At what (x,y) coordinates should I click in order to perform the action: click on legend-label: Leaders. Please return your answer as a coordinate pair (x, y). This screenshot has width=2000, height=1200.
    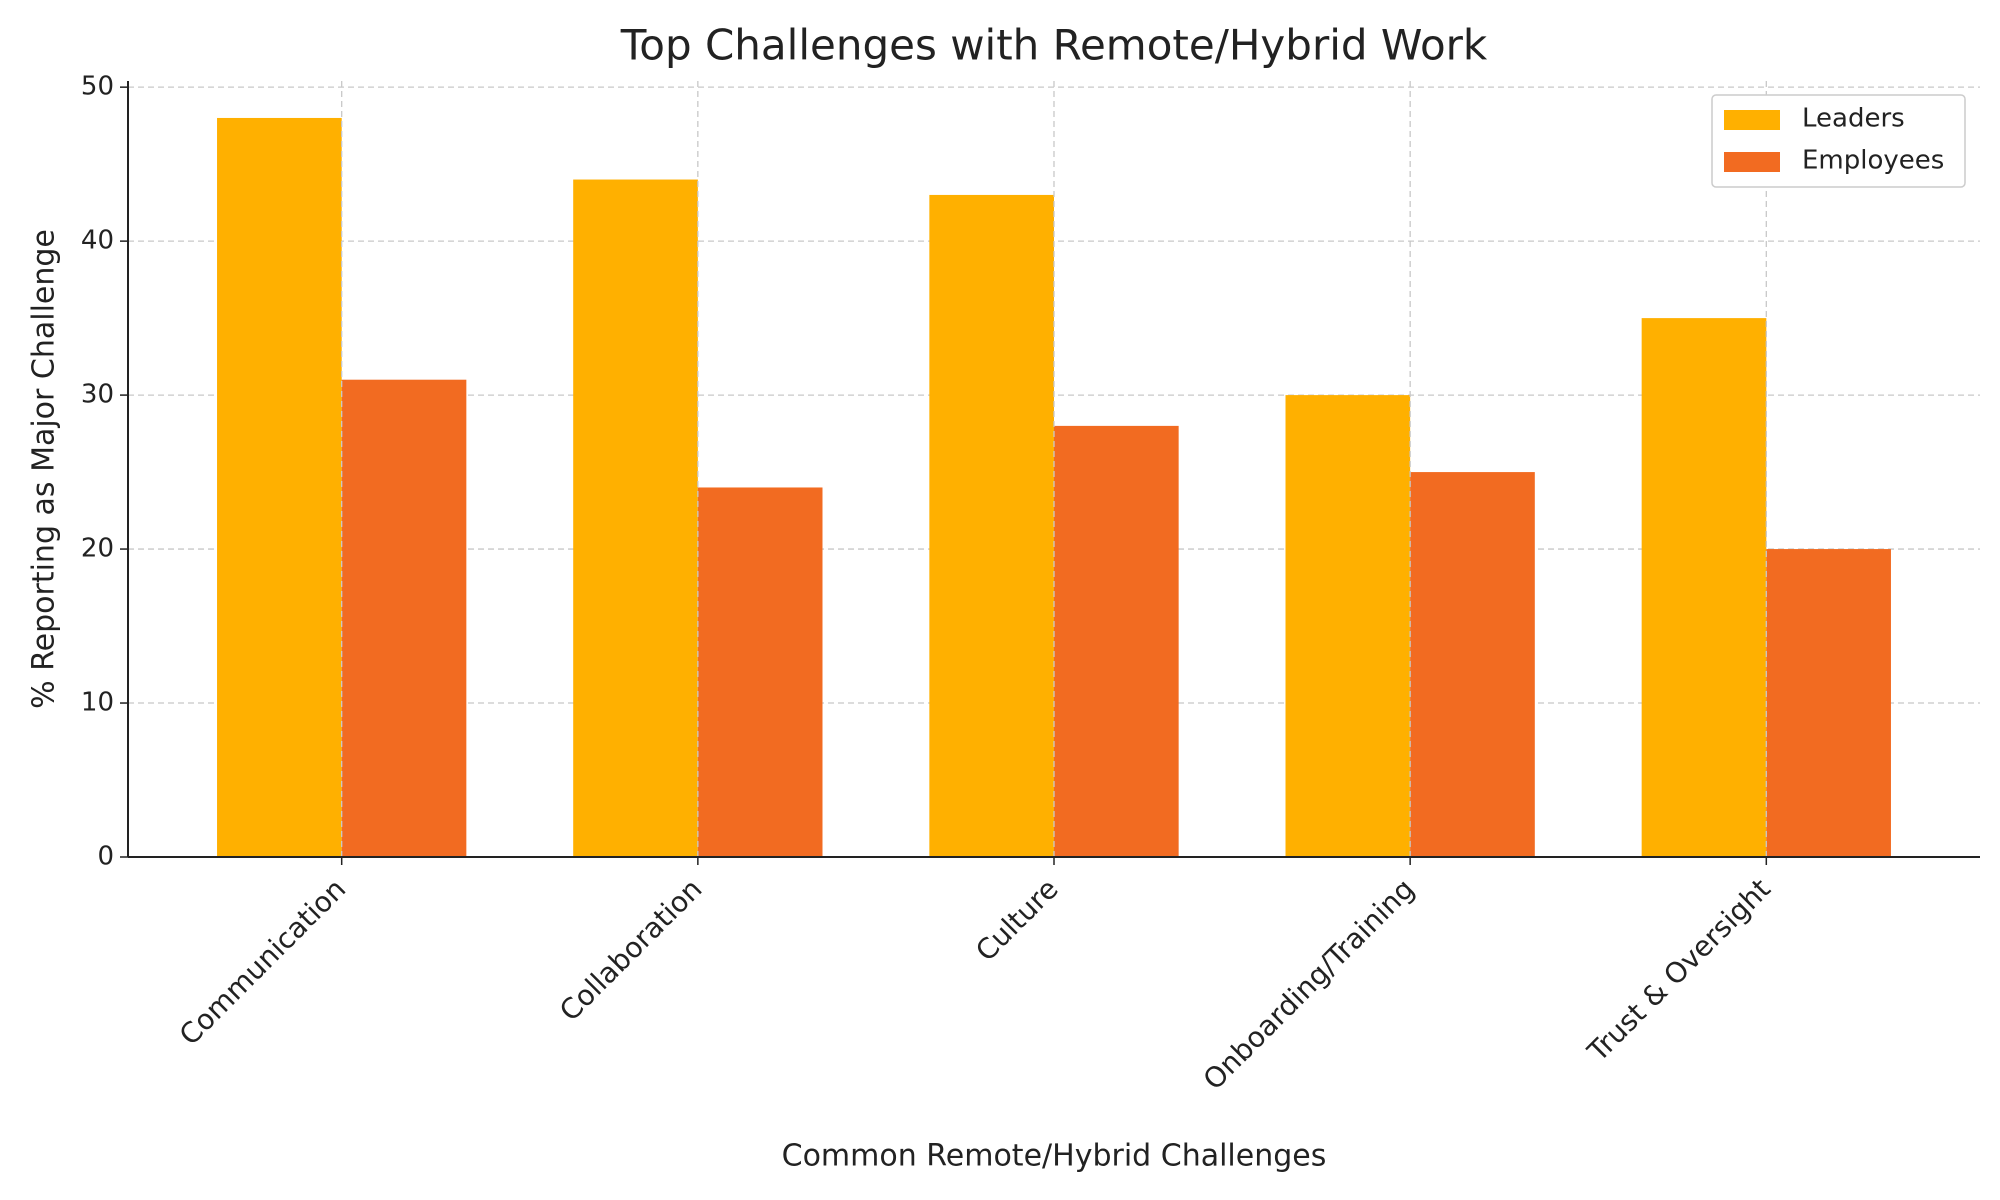
    Looking at the image, I should click on (1853, 119).